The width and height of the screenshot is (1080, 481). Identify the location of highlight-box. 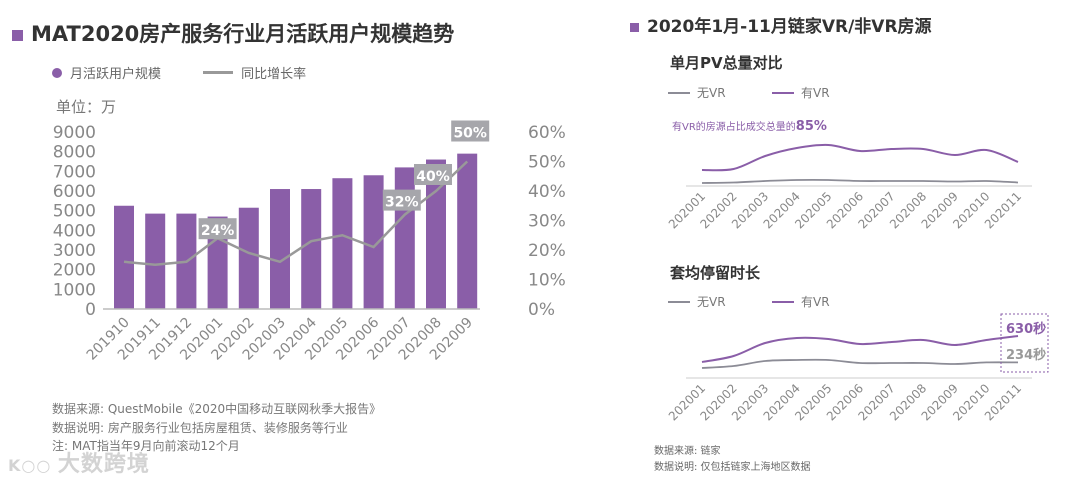
(1024, 343).